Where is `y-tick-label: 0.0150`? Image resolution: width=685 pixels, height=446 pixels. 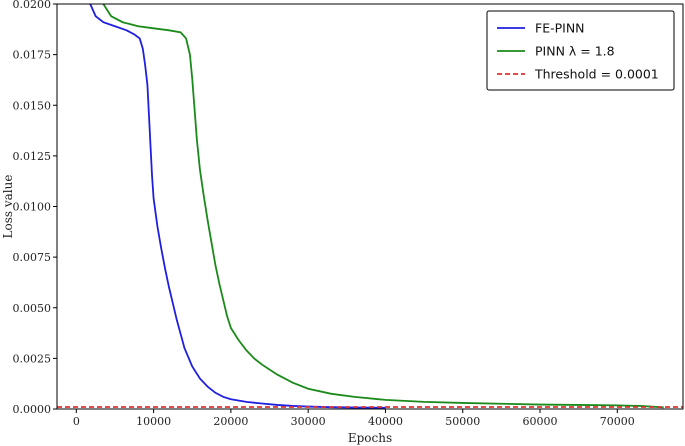
y-tick-label: 0.0150 is located at coordinates (32, 105).